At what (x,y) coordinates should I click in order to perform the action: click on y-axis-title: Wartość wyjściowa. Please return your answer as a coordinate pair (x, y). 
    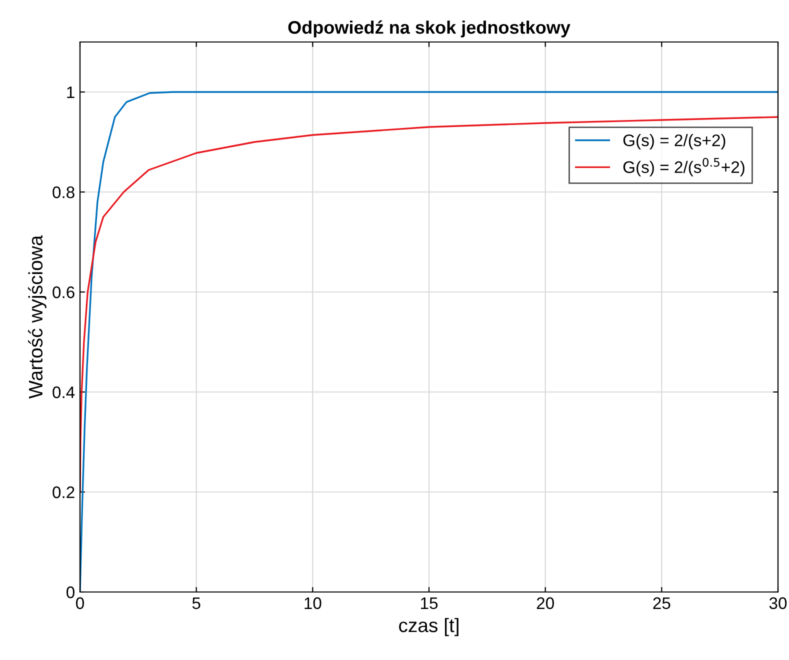
    Looking at the image, I should click on (37, 317).